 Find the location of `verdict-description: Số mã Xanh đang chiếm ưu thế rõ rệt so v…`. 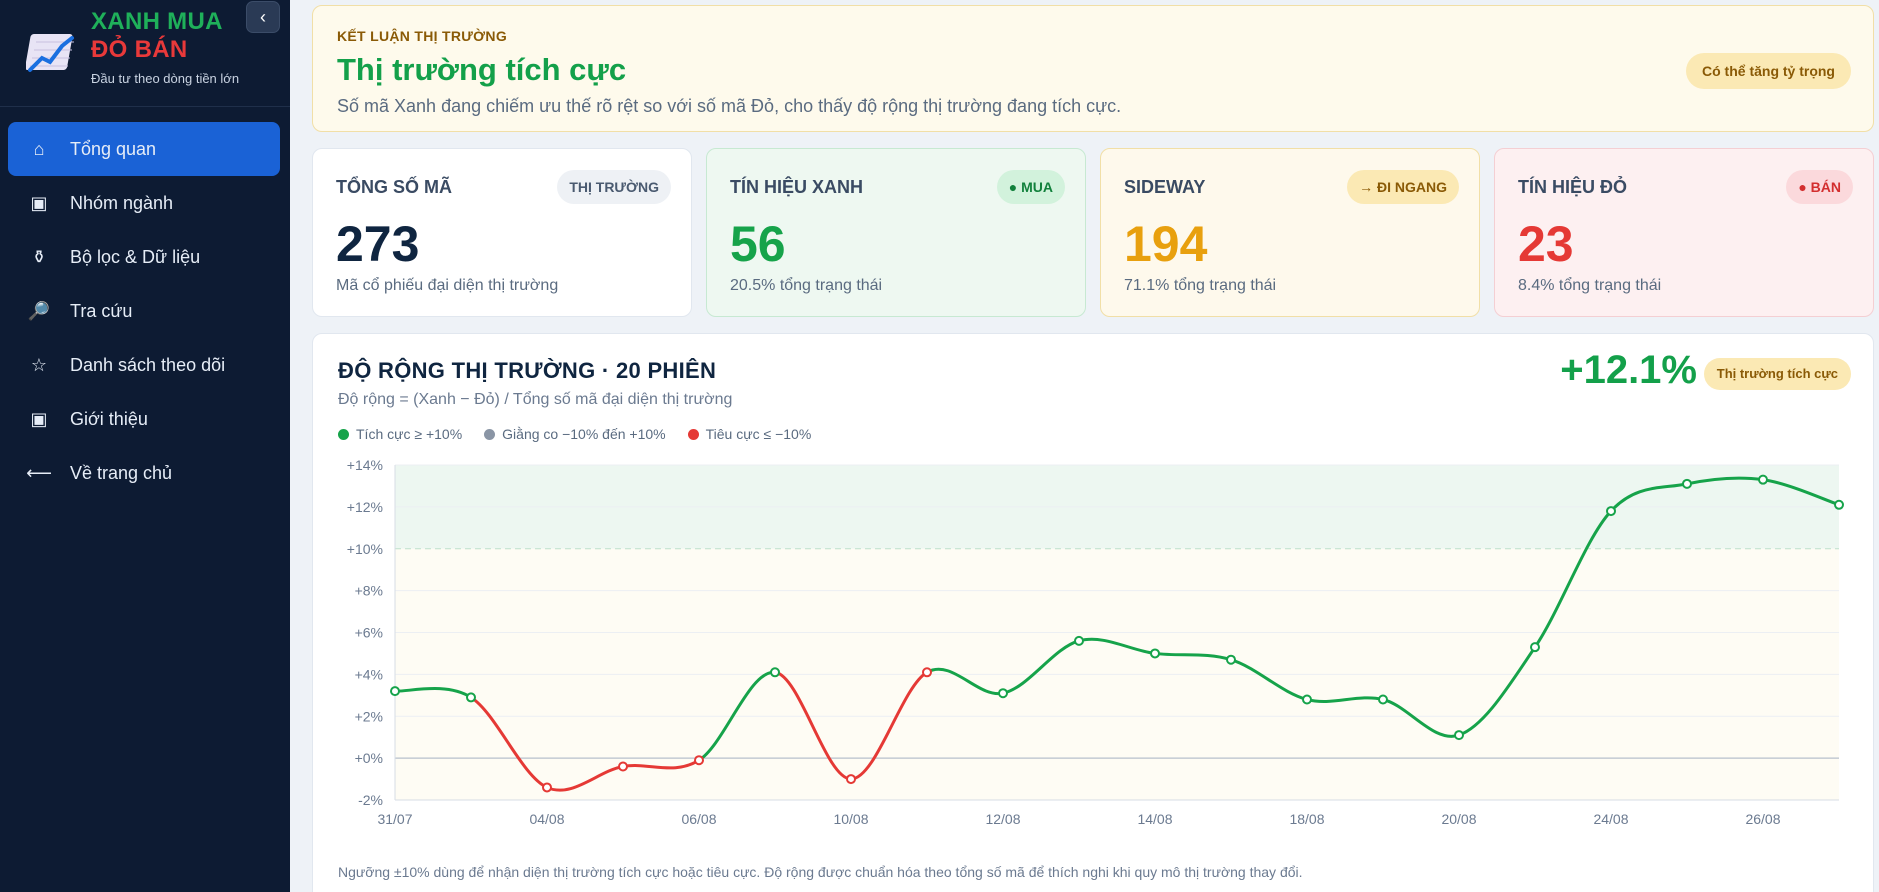

verdict-description: Số mã Xanh đang chiếm ưu thế rõ rệt so v… is located at coordinates (729, 106).